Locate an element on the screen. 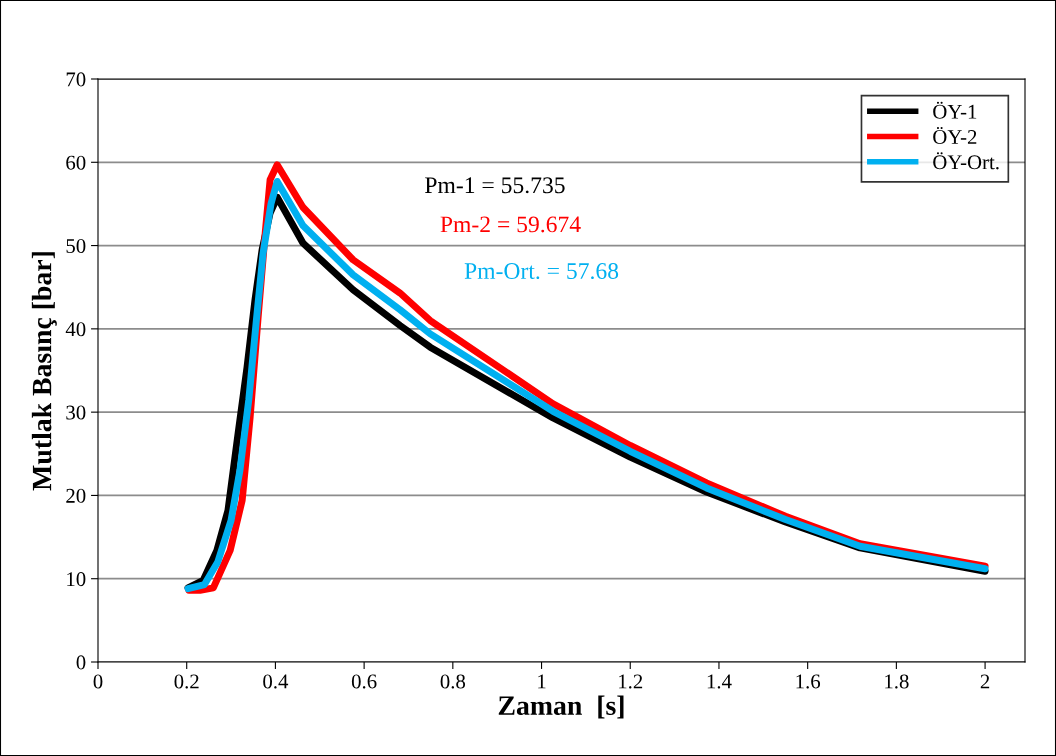 The height and width of the screenshot is (756, 1056). x-tick-label: 1 is located at coordinates (542, 681).